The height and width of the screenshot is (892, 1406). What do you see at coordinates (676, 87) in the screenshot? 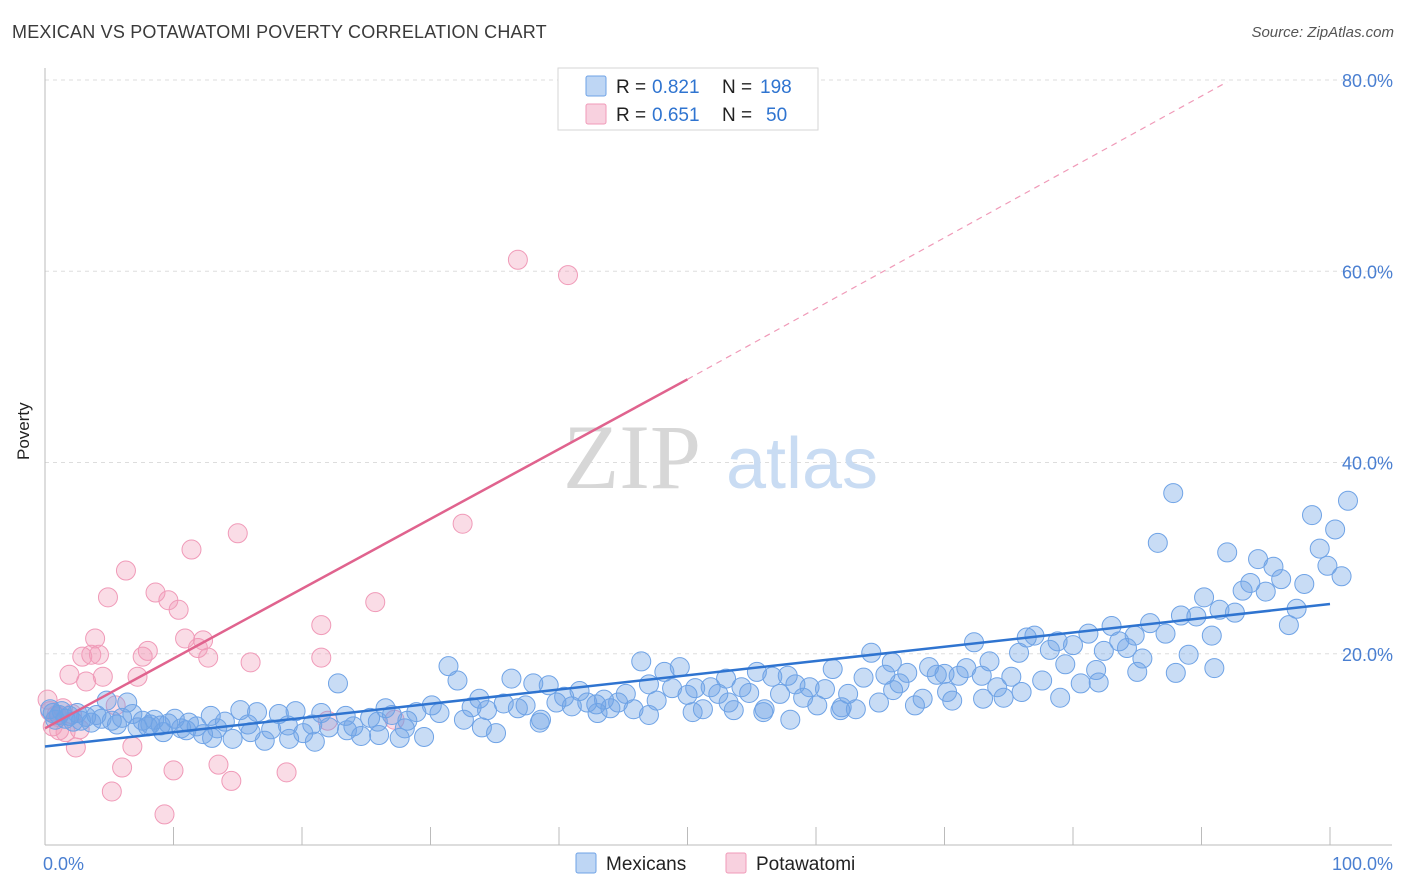
I see `legend-r-value: 0.821` at bounding box center [676, 87].